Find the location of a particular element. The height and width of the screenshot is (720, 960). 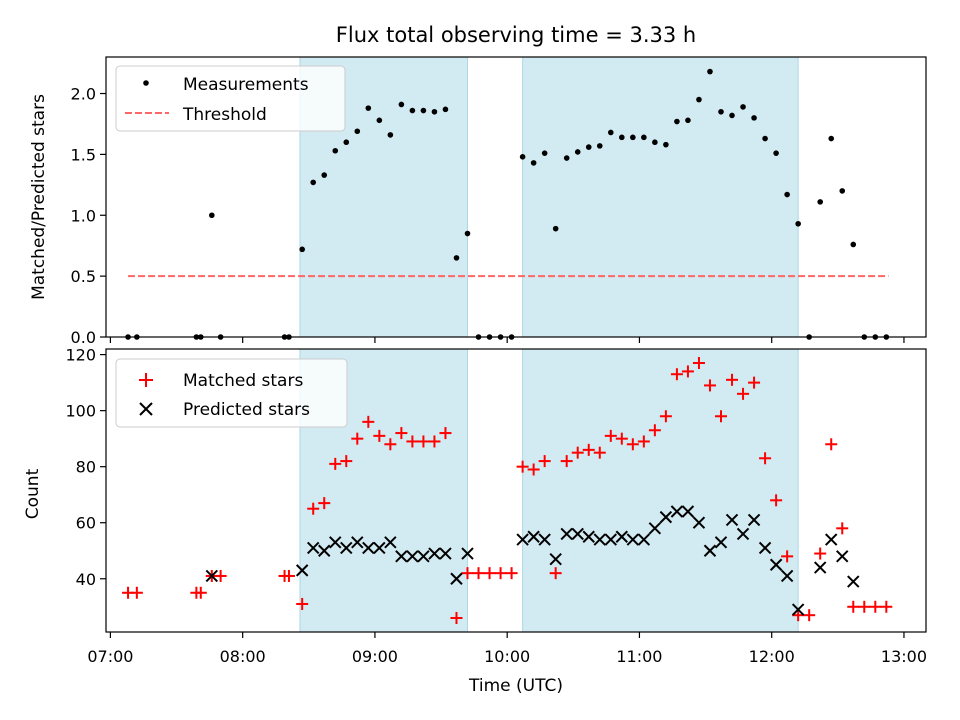

top-y-ticks: 0.0 0.5 1.0 1.5 2.0 is located at coordinates (88, 216).